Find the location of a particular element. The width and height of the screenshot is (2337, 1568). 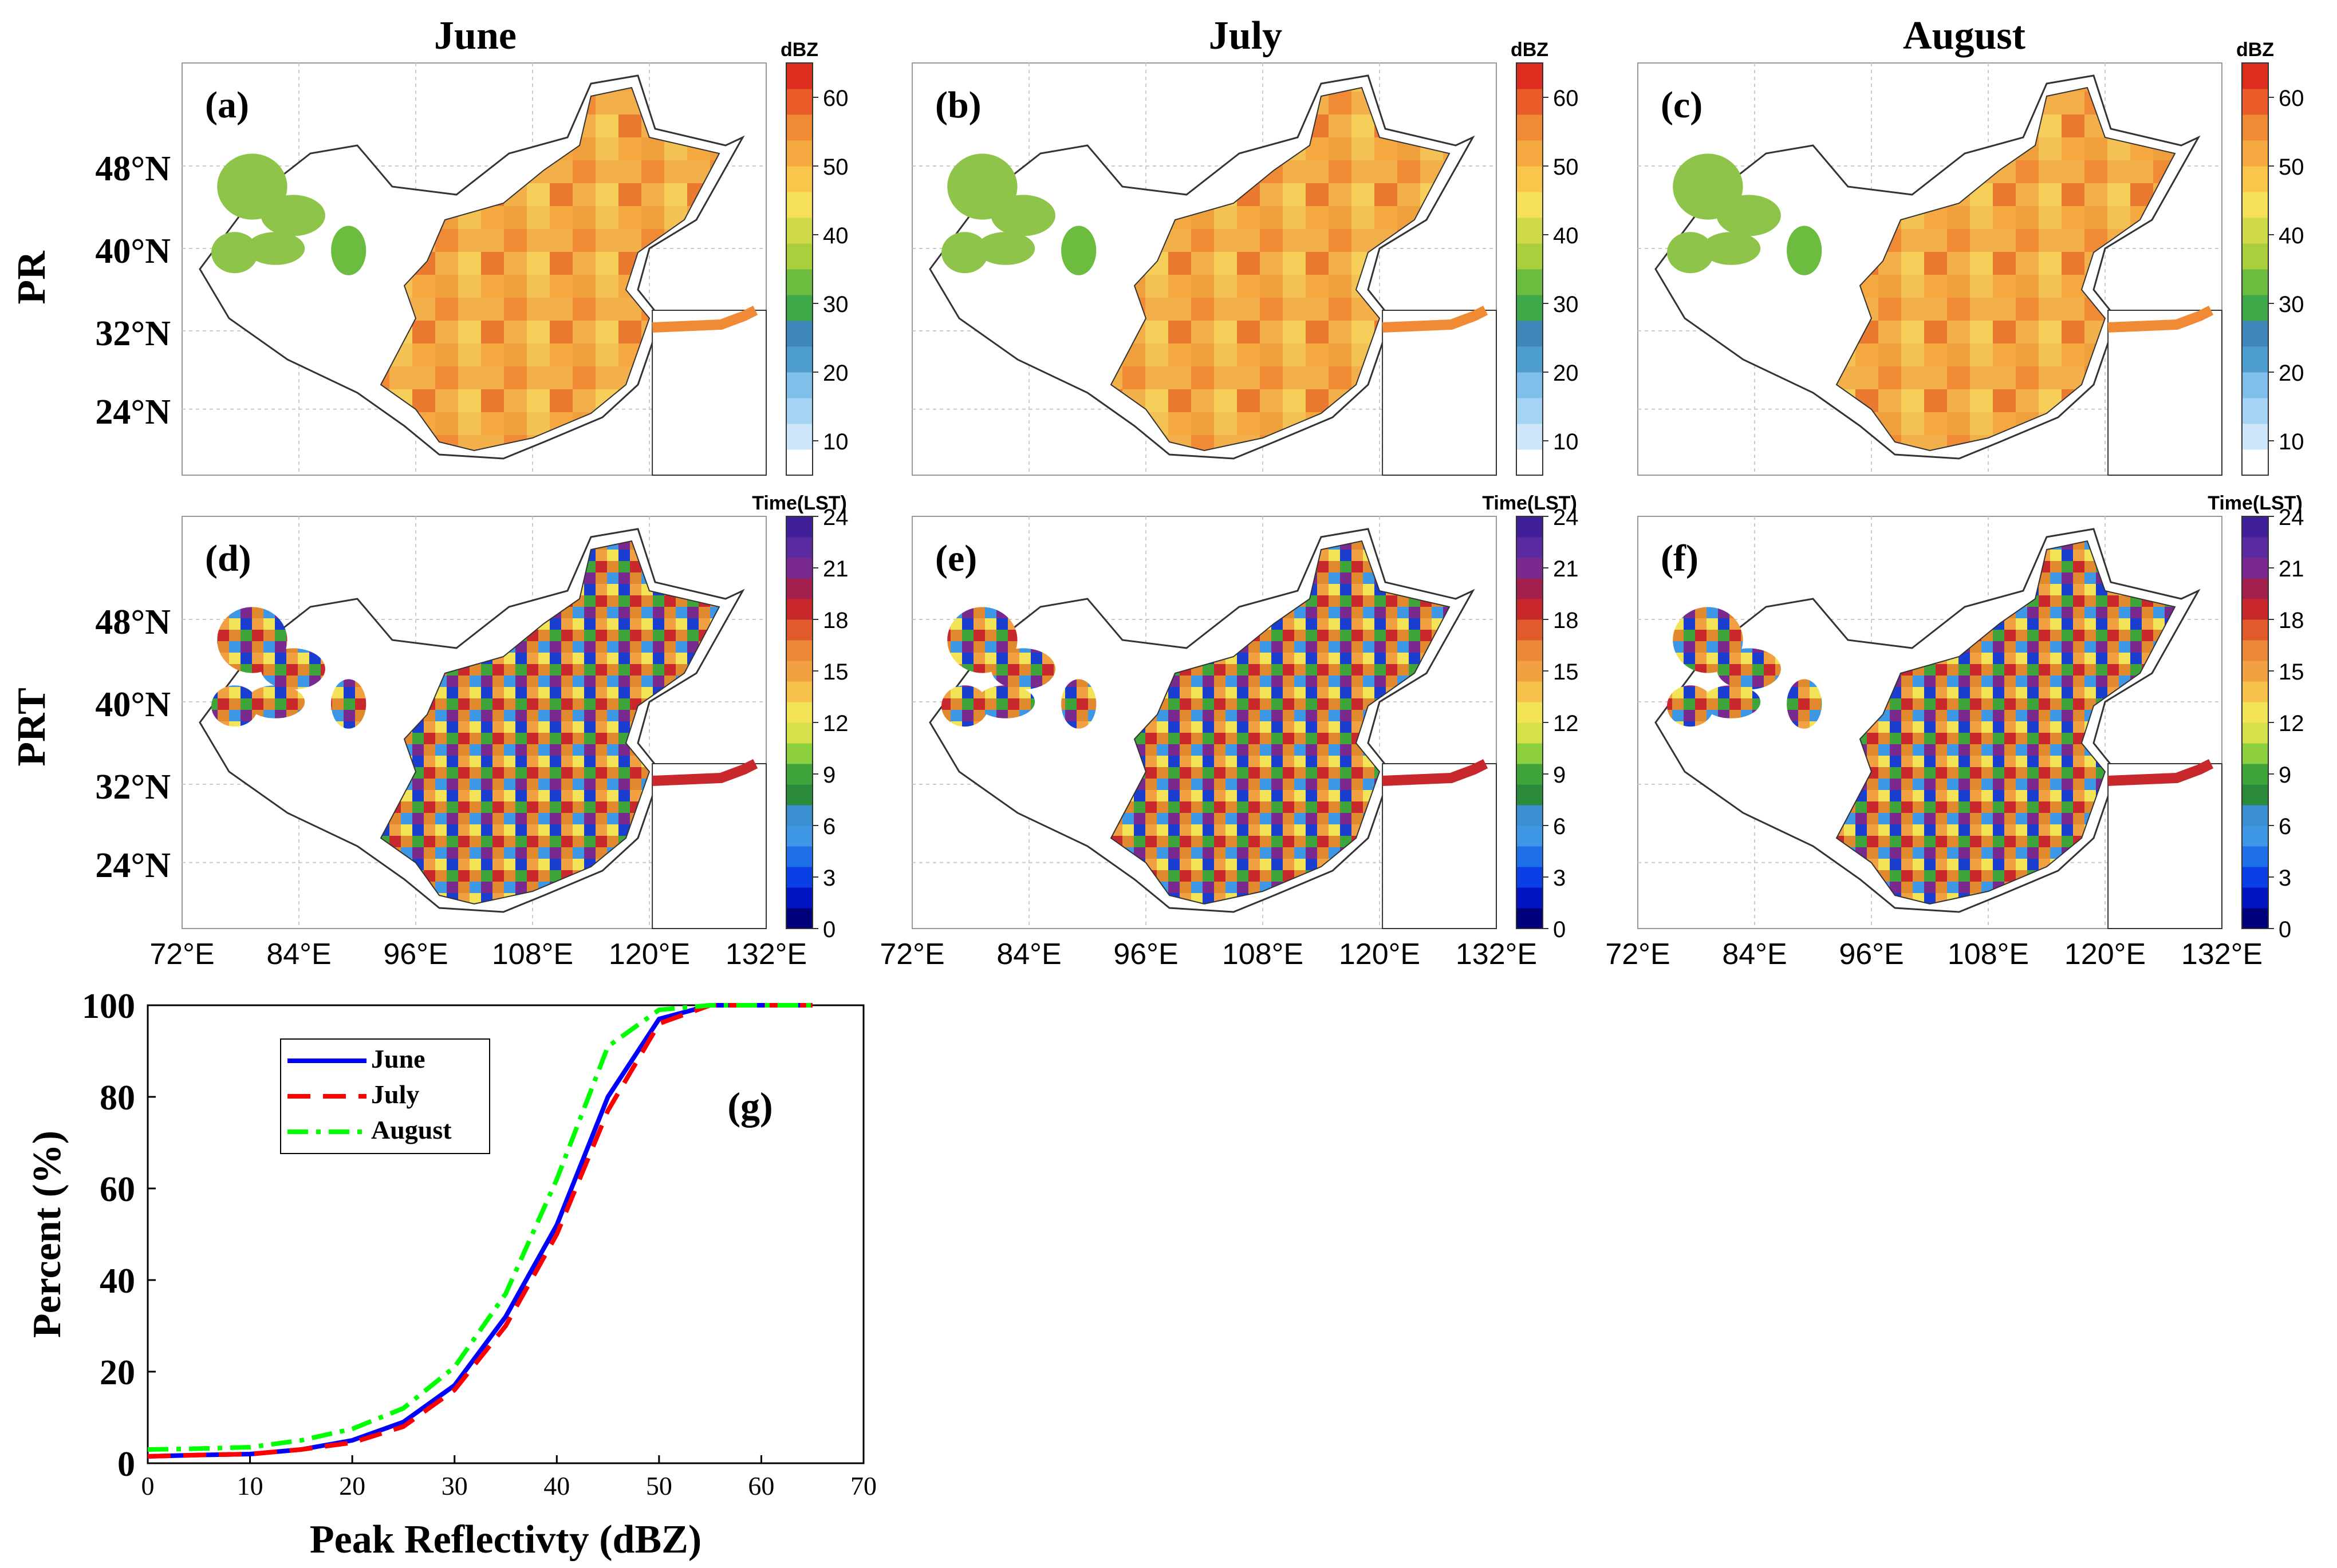

y-tick-label: 100 is located at coordinates (108, 1007).